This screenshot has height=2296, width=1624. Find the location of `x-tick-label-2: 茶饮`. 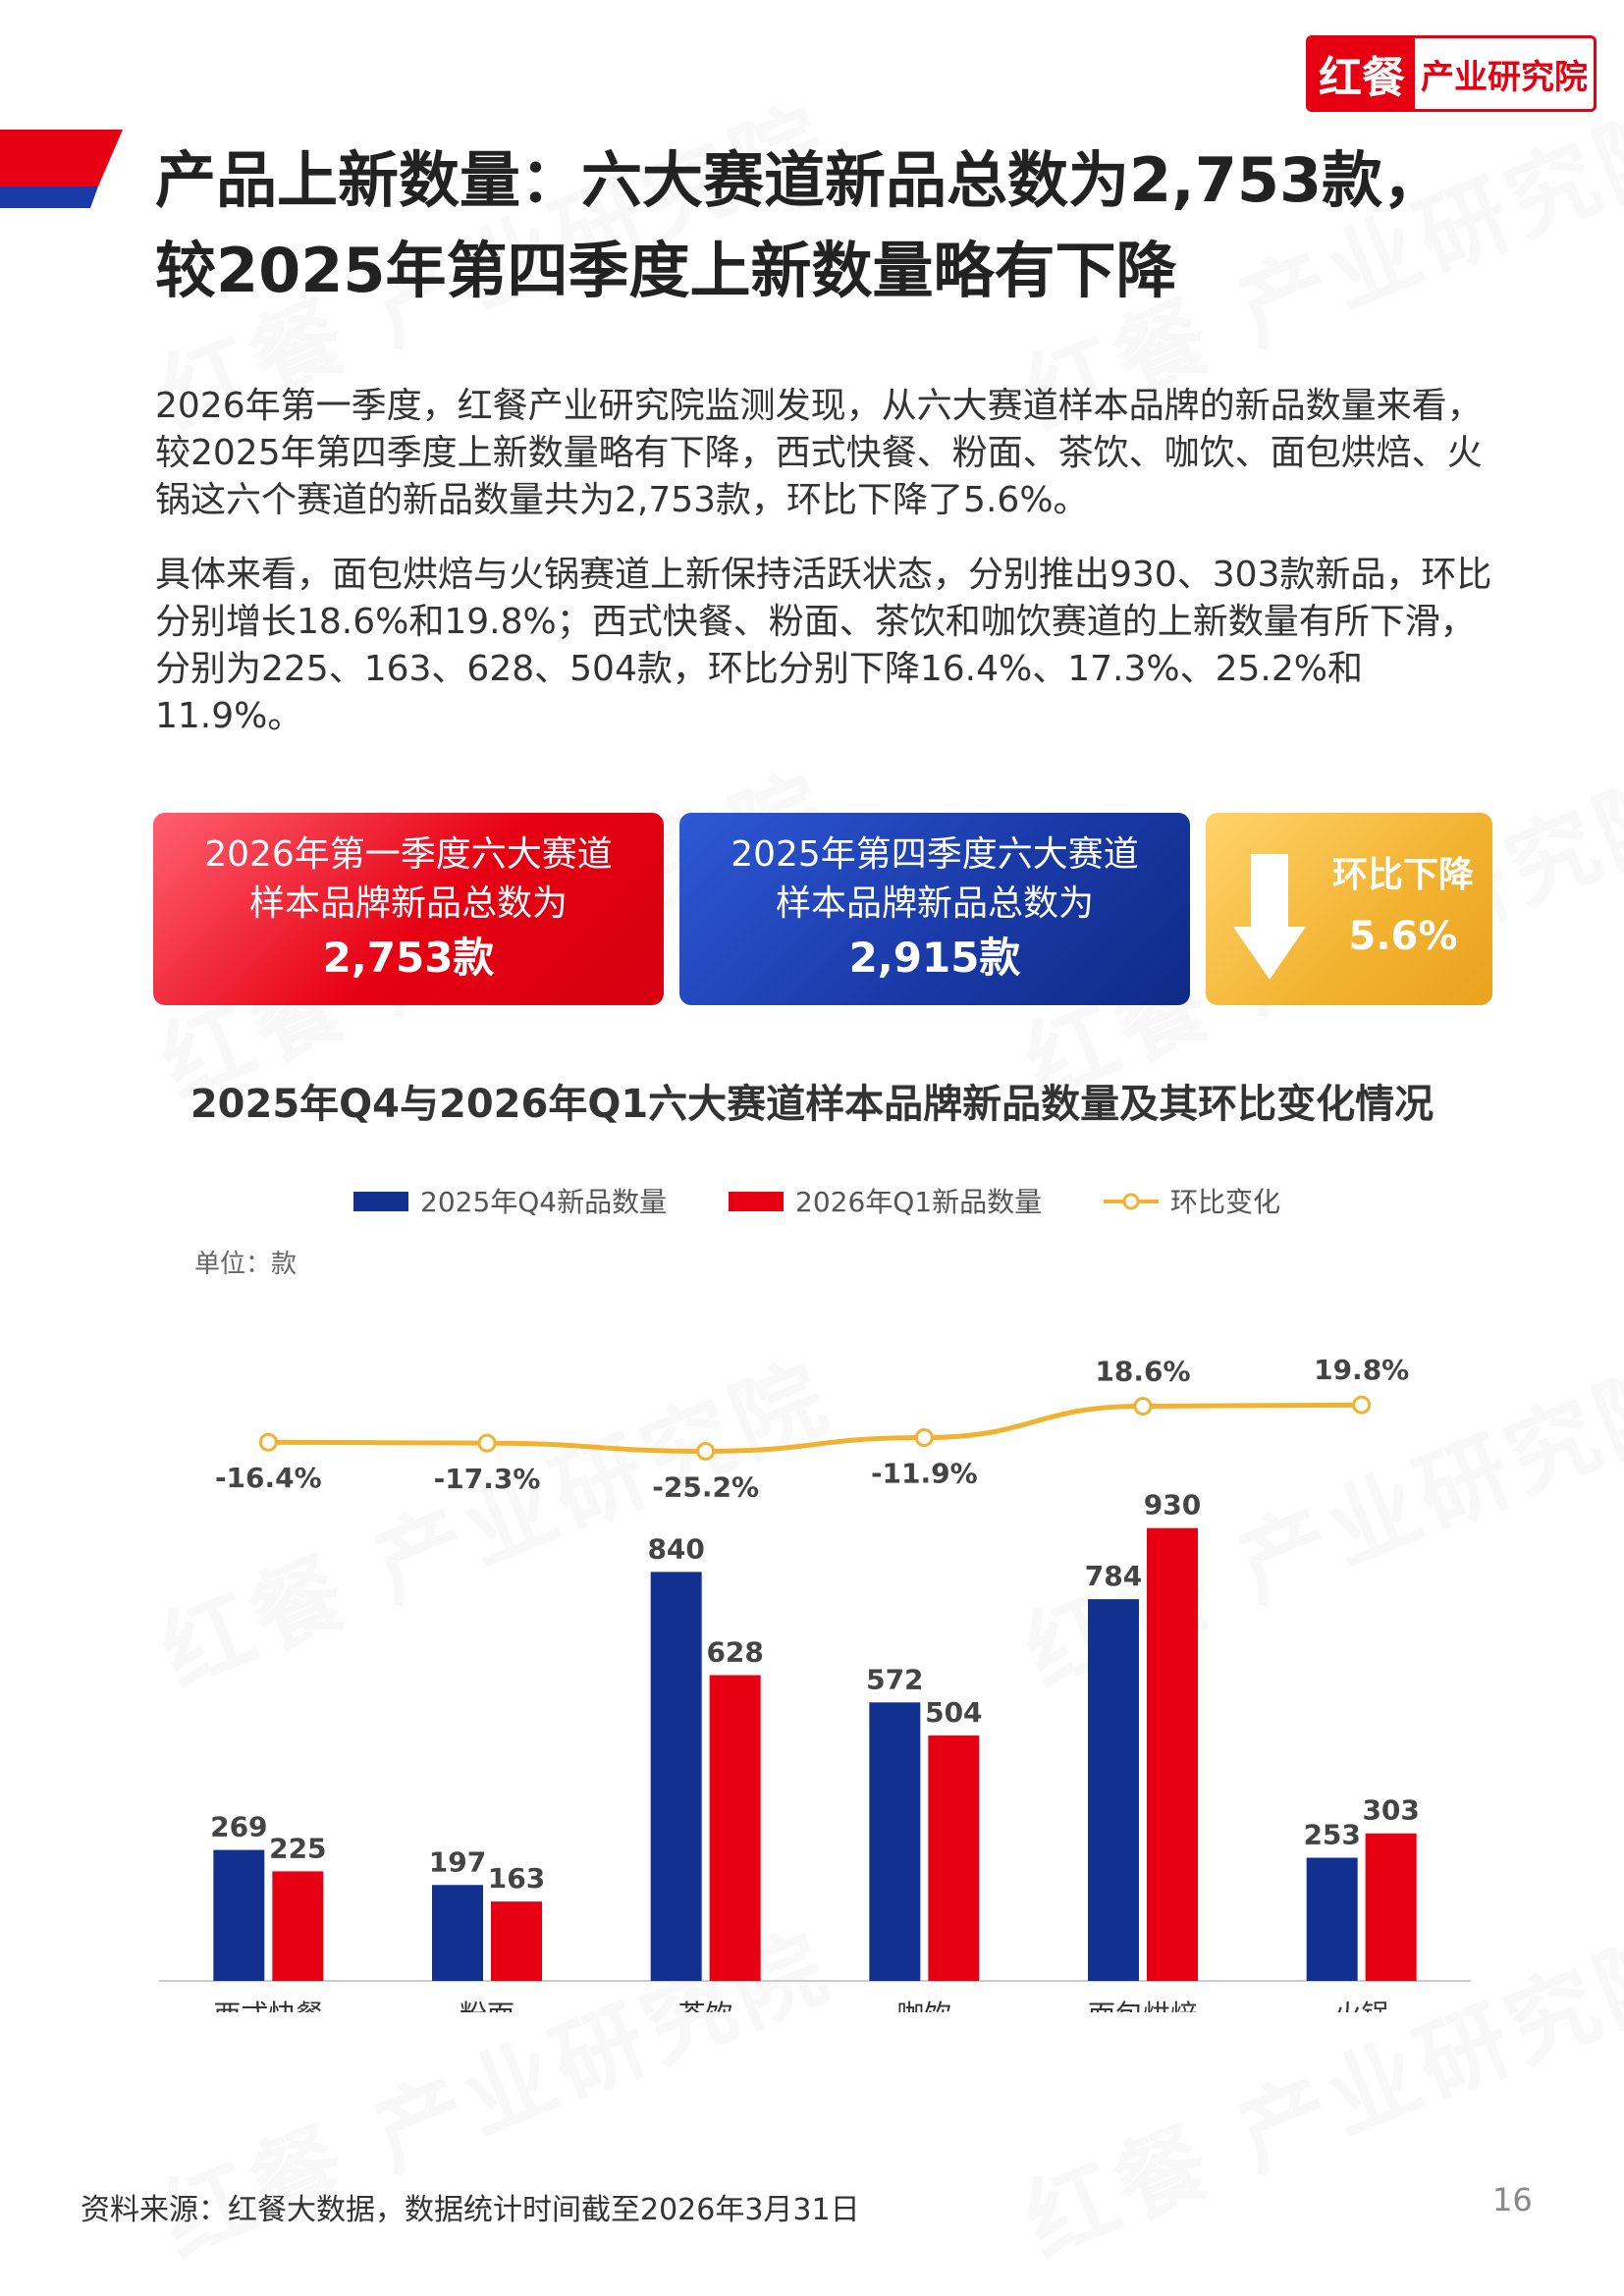

x-tick-label-2: 茶饮 is located at coordinates (705, 2005).